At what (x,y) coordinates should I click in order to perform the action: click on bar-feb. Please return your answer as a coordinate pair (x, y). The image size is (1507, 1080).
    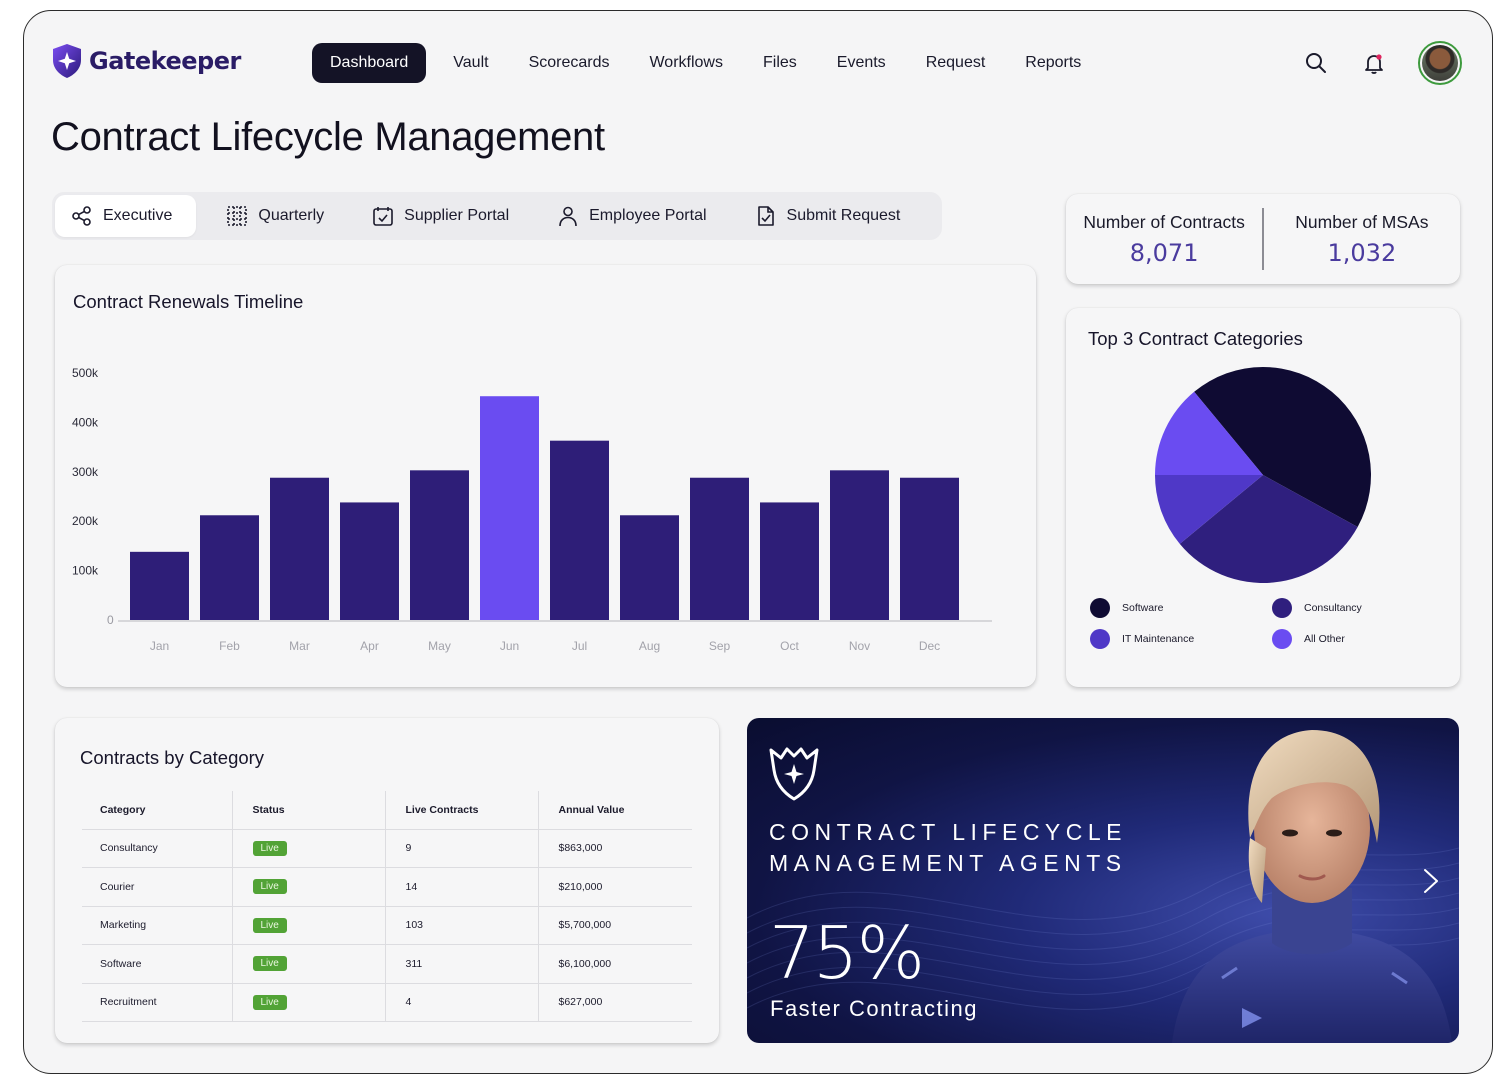
    Looking at the image, I should click on (229, 567).